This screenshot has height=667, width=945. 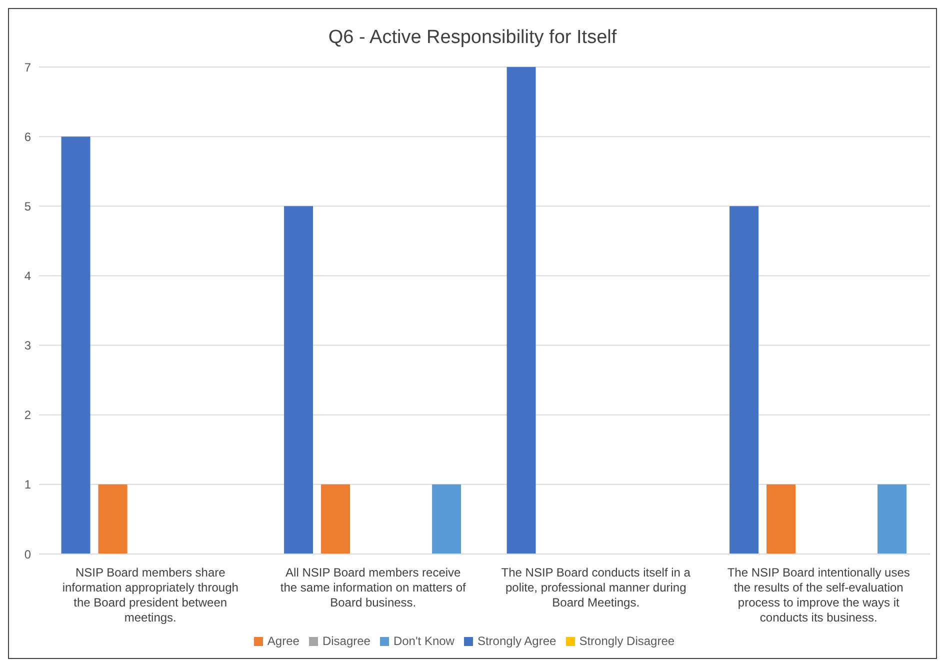 I want to click on x-tick-label: The NSIP Board conducts itself in a polite, professional manner during Board Meetings., so click(x=596, y=588).